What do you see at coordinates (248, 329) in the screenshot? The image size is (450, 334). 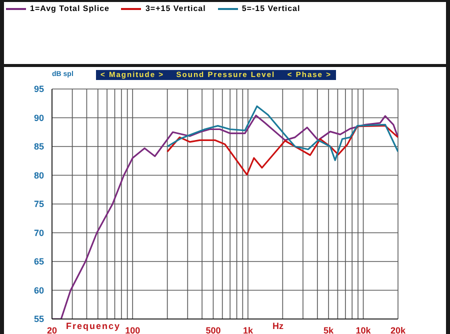 I see `x-tick-label: 1k` at bounding box center [248, 329].